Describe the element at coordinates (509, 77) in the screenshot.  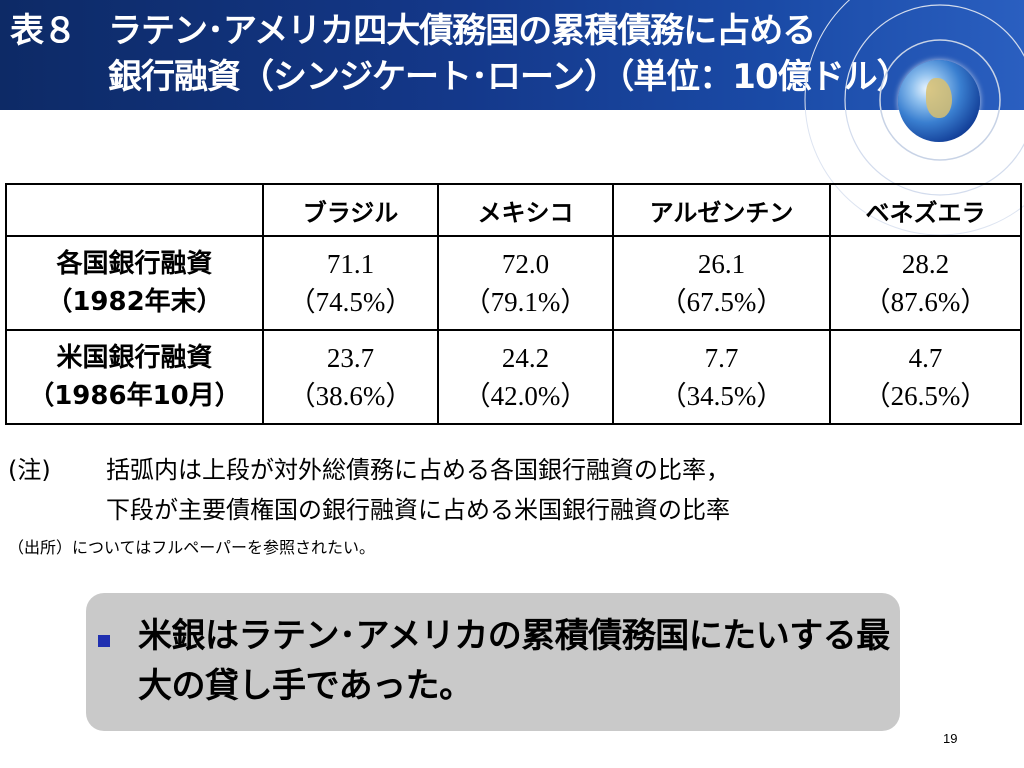
I see `title-line-2: 銀行融資（シンジケート･ローン）（単位：10億ドル）` at that location.